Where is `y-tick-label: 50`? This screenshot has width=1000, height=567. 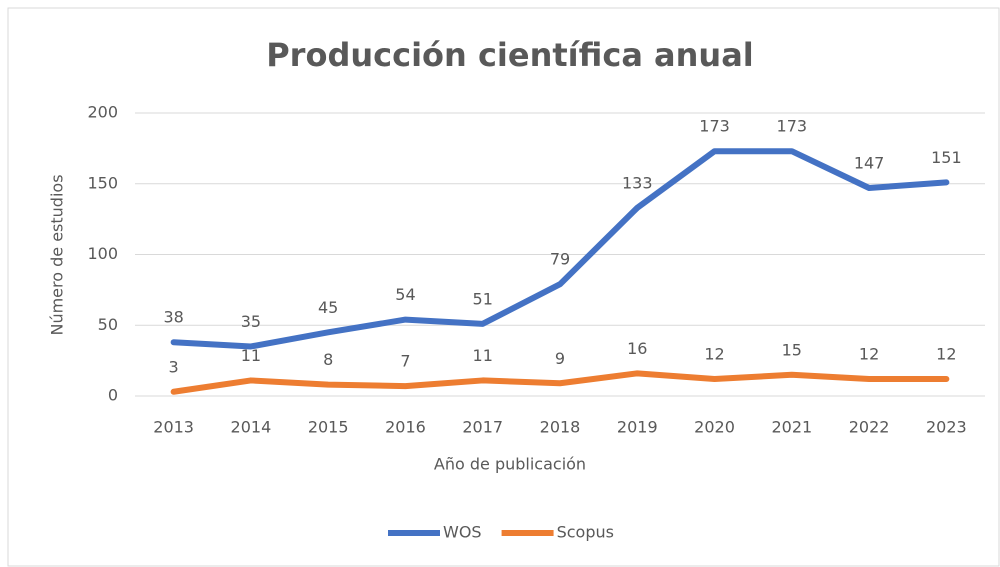
y-tick-label: 50 is located at coordinates (108, 324).